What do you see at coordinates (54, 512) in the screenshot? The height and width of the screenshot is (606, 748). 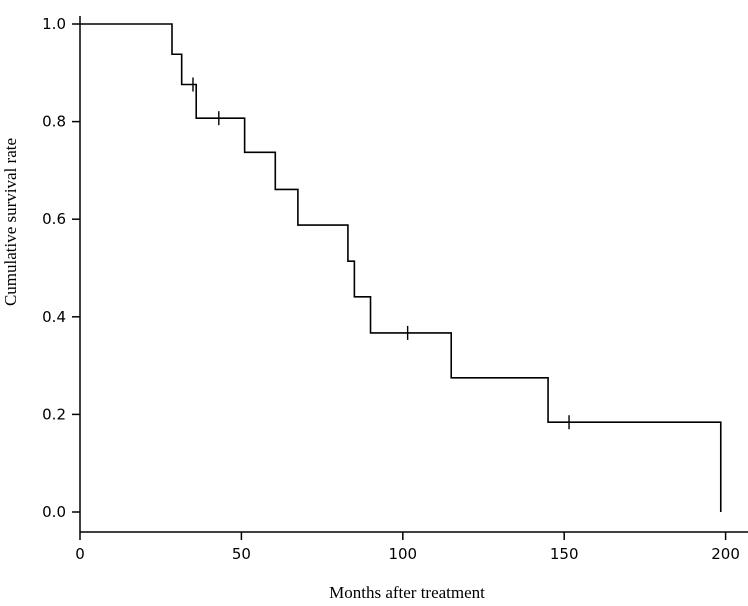 I see `y-tick-label: 0.0` at bounding box center [54, 512].